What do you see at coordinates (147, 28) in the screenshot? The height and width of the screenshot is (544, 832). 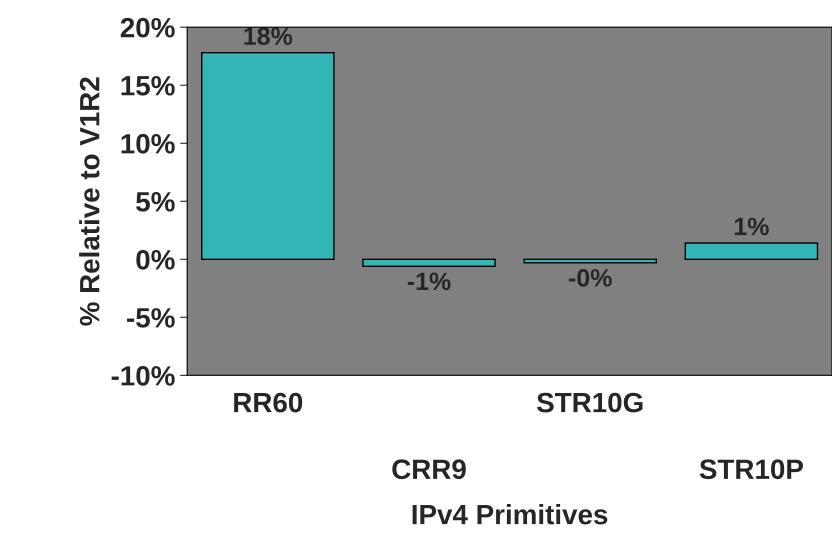 I see `y-tick-label: 20%` at bounding box center [147, 28].